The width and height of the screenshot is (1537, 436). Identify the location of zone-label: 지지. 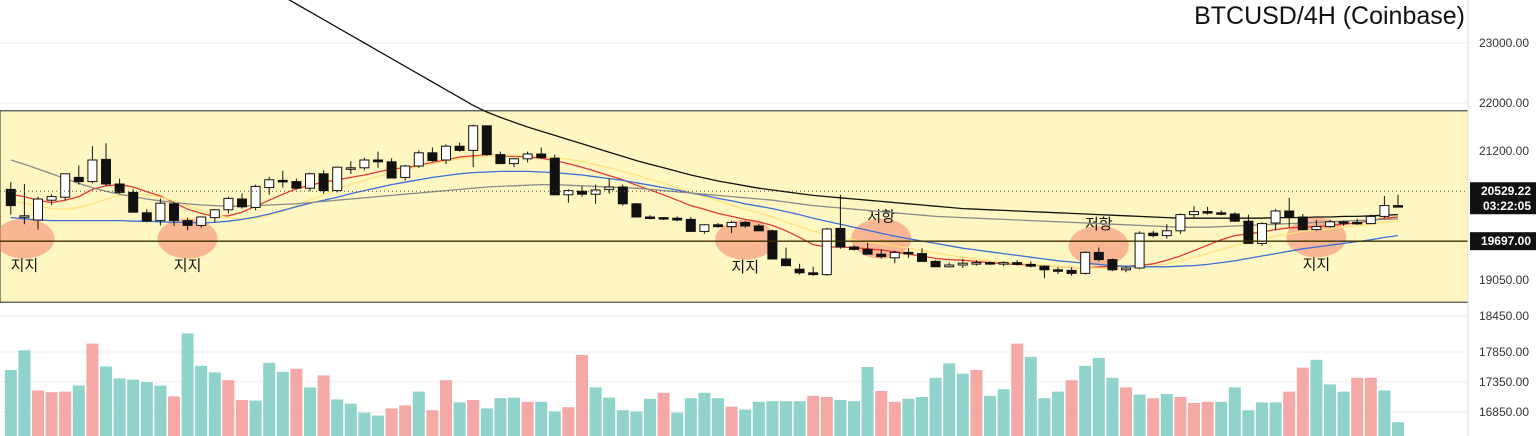
(25, 266).